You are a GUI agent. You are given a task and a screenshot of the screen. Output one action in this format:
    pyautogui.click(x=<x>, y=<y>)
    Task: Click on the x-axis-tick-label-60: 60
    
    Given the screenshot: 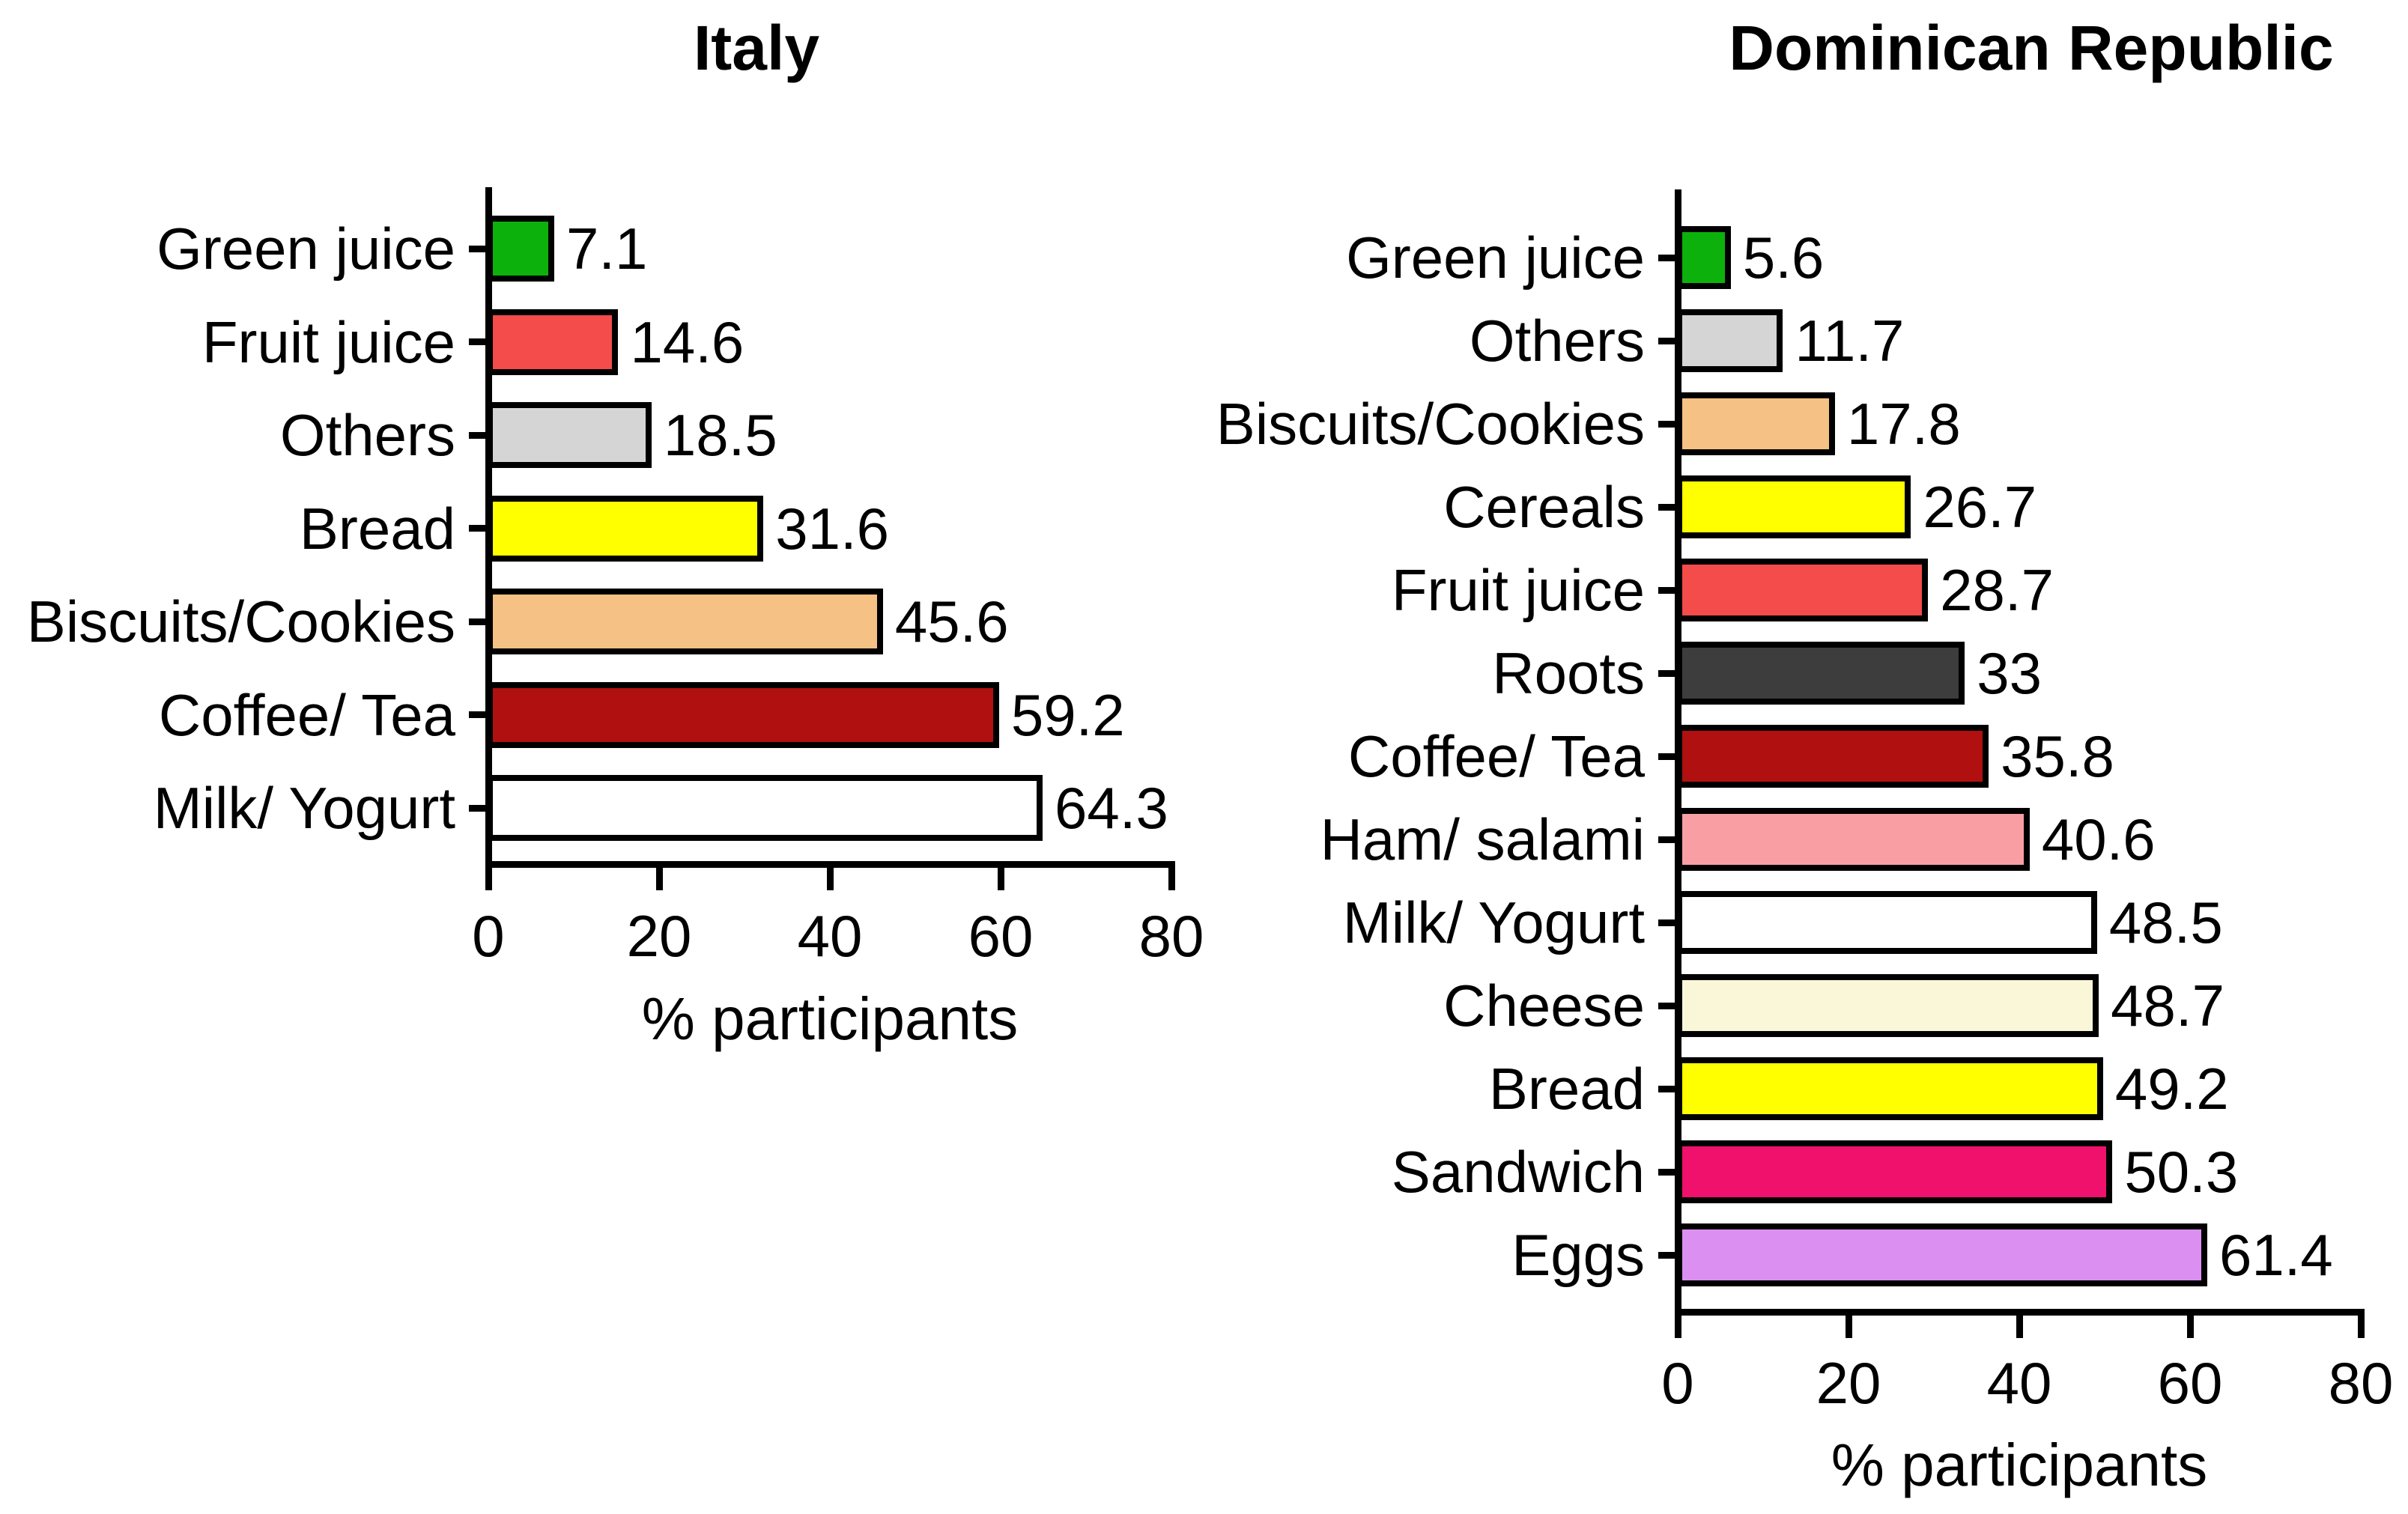 What is the action you would take?
    pyautogui.click(x=1001, y=936)
    